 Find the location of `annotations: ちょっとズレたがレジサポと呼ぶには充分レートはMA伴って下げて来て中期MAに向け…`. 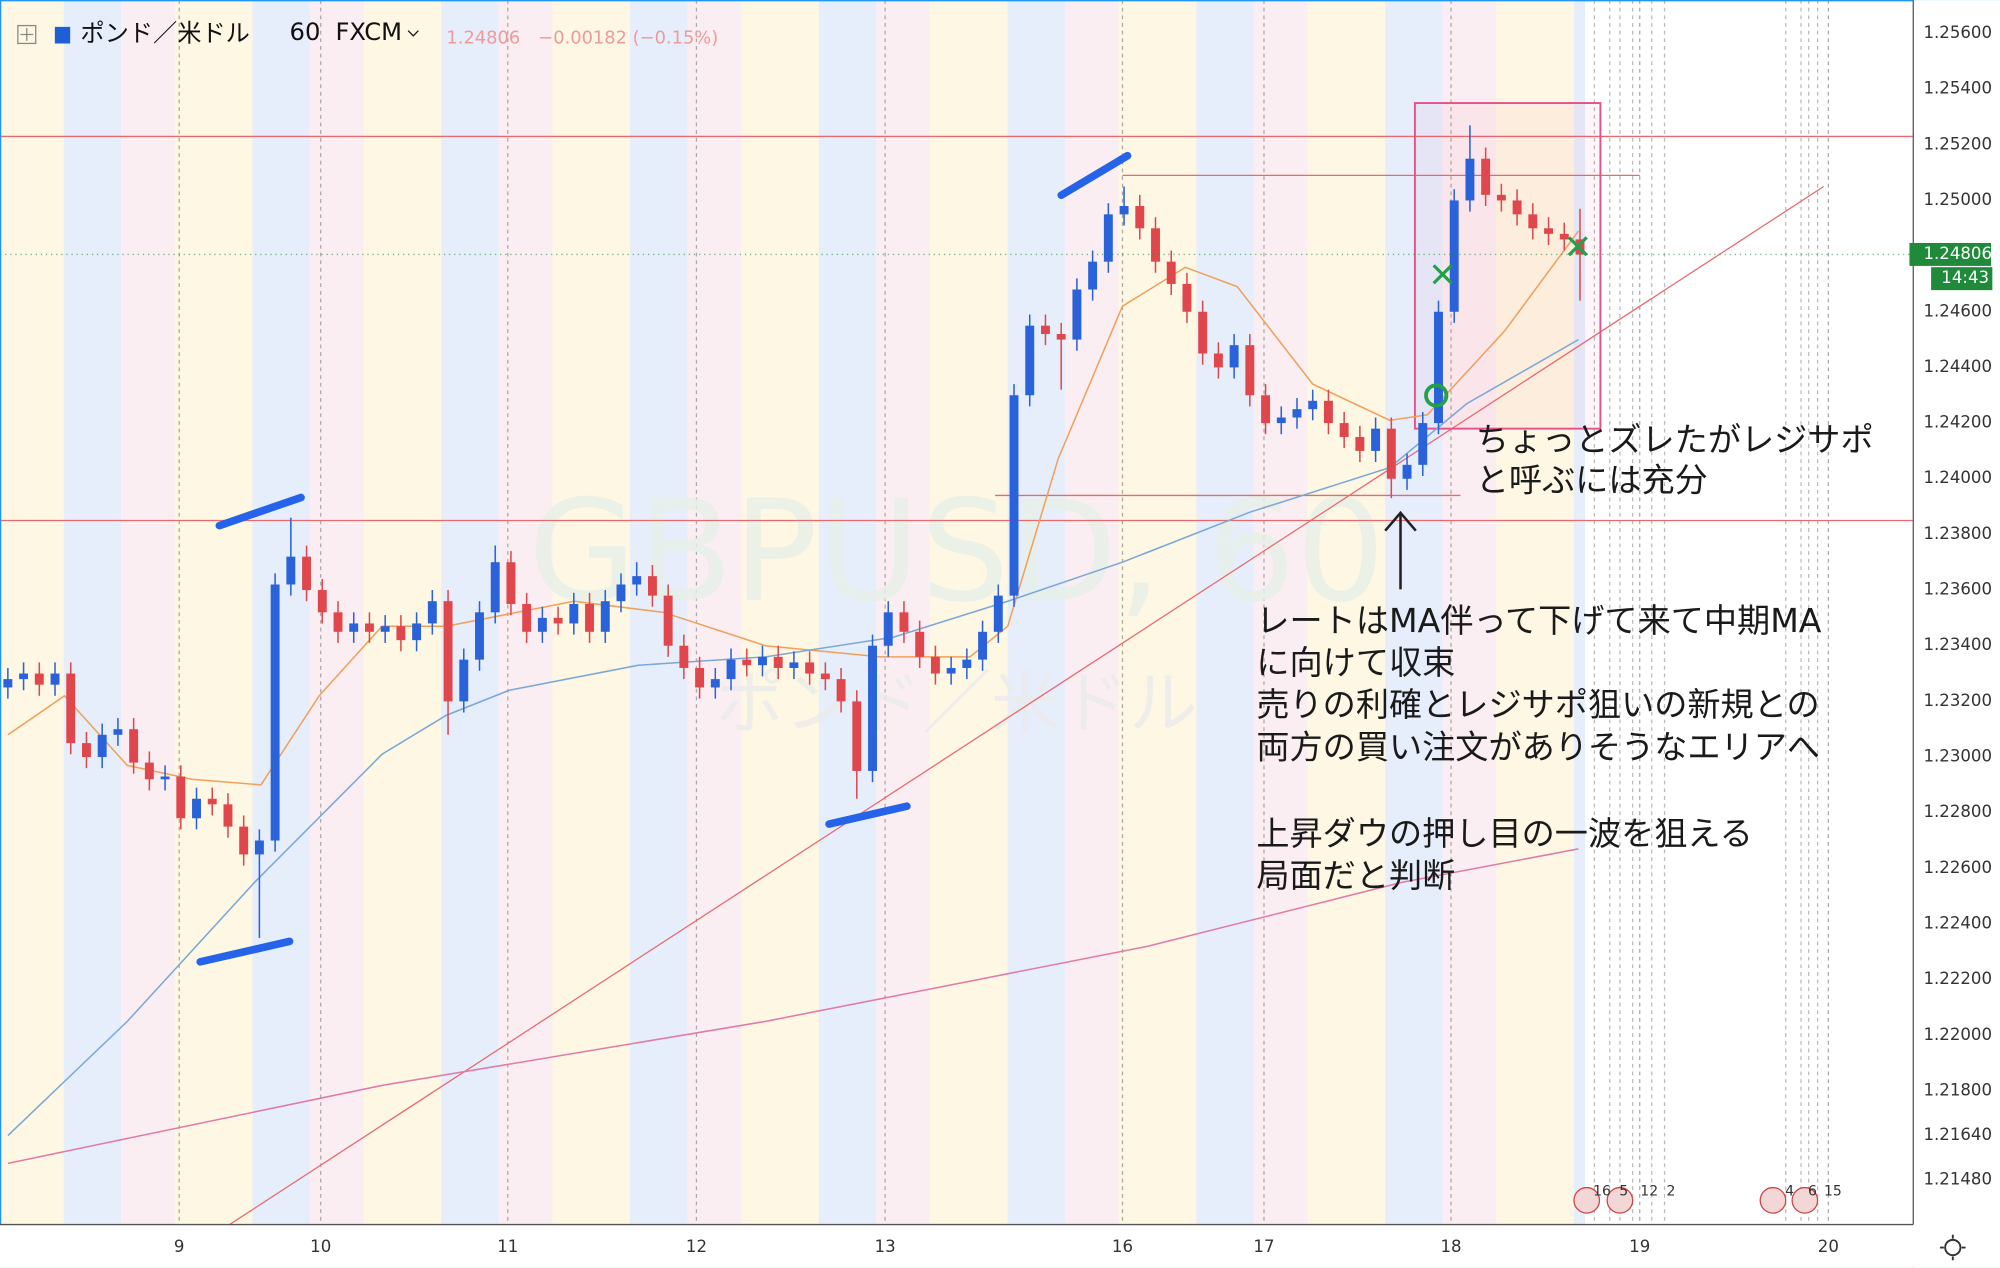

annotations: ちょっとズレたがレジサポと呼ぶには充分レートはMA伴って下げて来て中期MAに向け… is located at coordinates (1564, 657).